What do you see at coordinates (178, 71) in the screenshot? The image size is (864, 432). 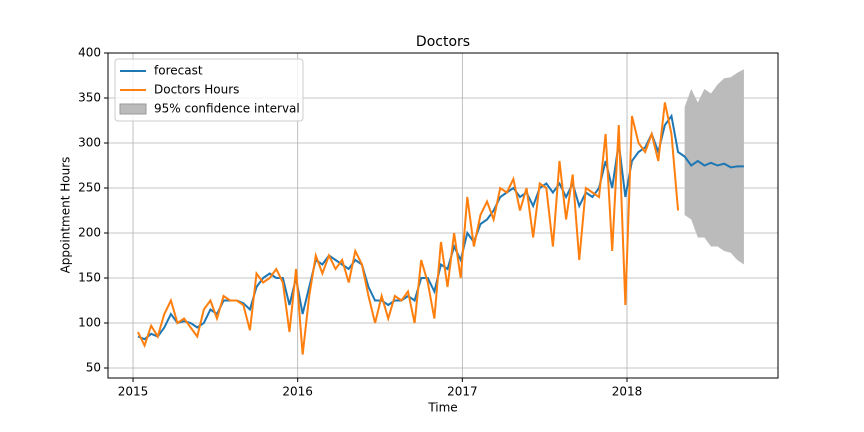 I see `legend-label: forecast` at bounding box center [178, 71].